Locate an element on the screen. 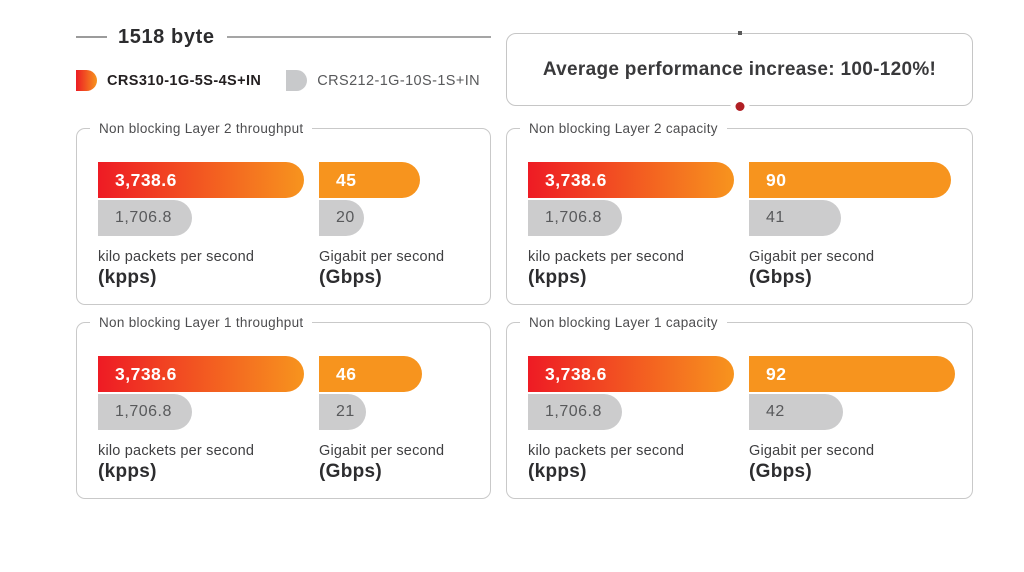 The image size is (1024, 572). secondary-bar-value: 42 is located at coordinates (775, 411).